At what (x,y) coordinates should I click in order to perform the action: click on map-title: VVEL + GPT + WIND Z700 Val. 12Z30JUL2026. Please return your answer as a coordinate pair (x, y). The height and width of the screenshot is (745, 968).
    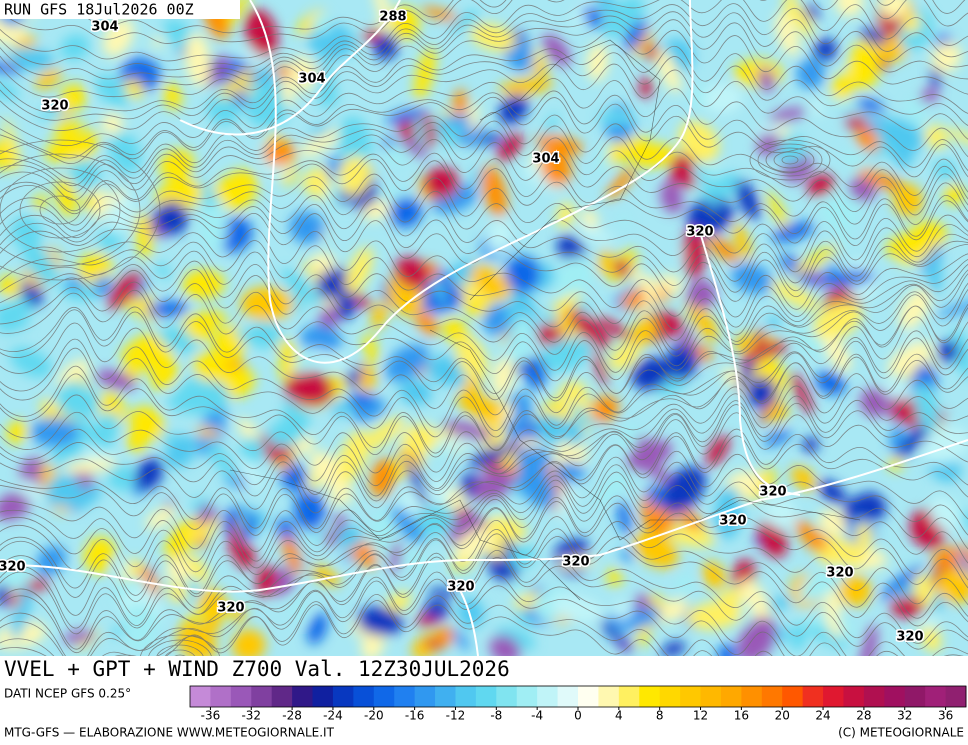
    Looking at the image, I should click on (257, 669).